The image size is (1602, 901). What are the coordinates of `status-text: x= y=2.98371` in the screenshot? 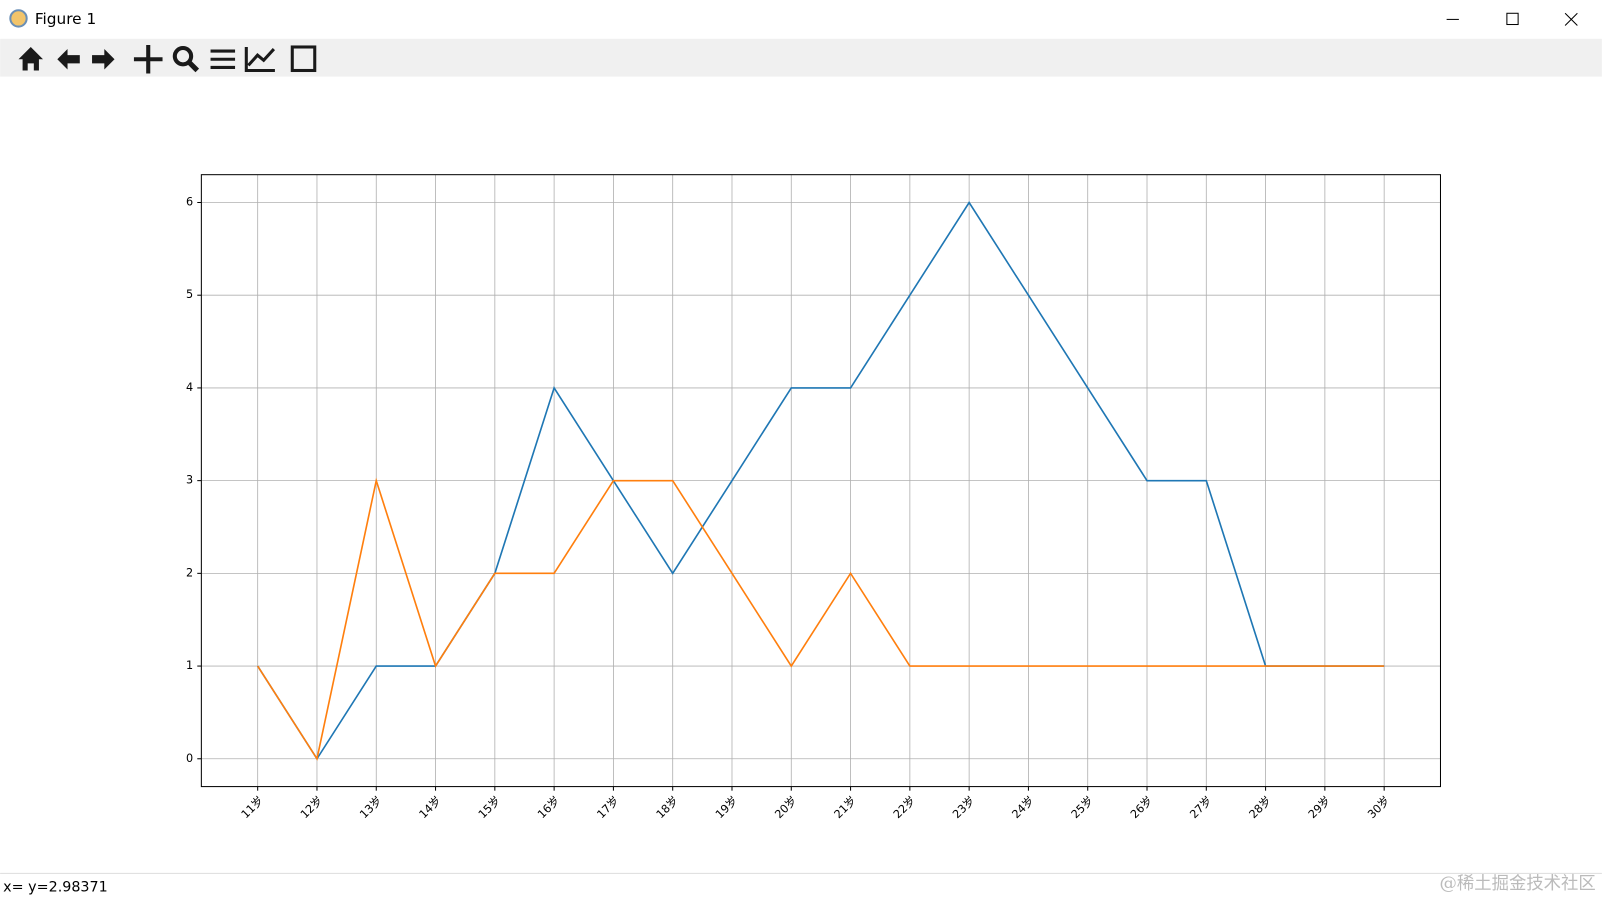 It's located at (55, 888).